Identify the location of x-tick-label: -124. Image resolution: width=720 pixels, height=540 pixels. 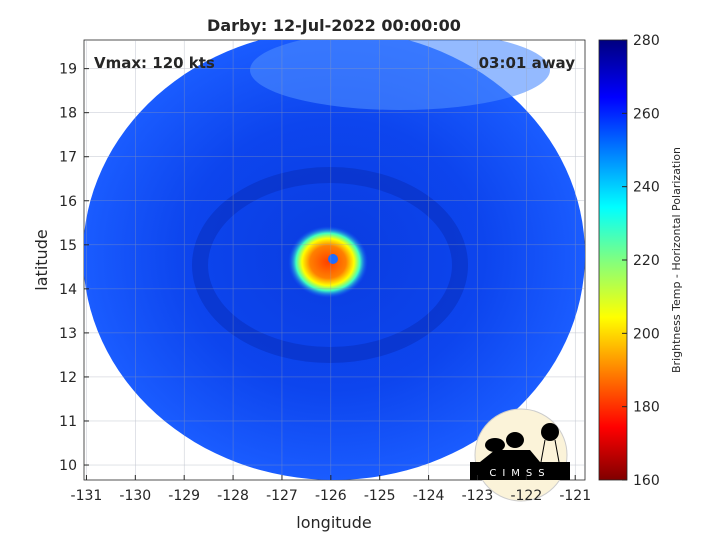
(429, 496).